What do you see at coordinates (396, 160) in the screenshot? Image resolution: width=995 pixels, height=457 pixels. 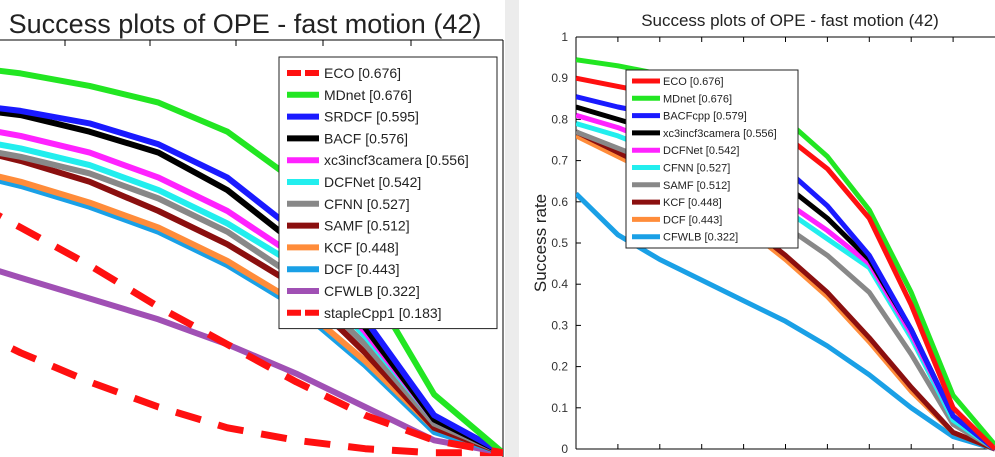 I see `left-legend-label-4: xc3incf3camera [0.556]` at bounding box center [396, 160].